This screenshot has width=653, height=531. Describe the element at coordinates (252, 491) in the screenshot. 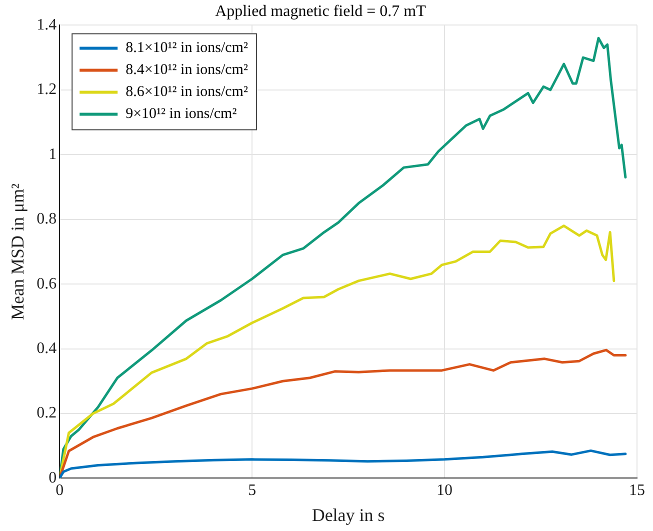

I see `x-tick-label: 5` at that location.